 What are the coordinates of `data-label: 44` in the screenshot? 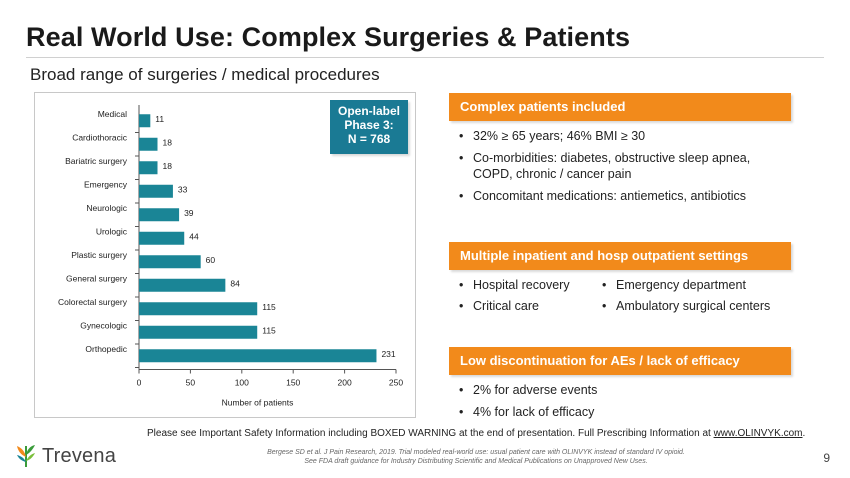 It's located at (194, 236).